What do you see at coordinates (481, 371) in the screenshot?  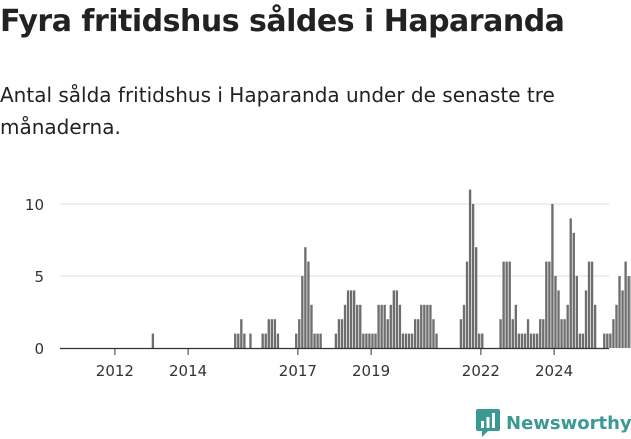 I see `x-tick-label: 2022` at bounding box center [481, 371].